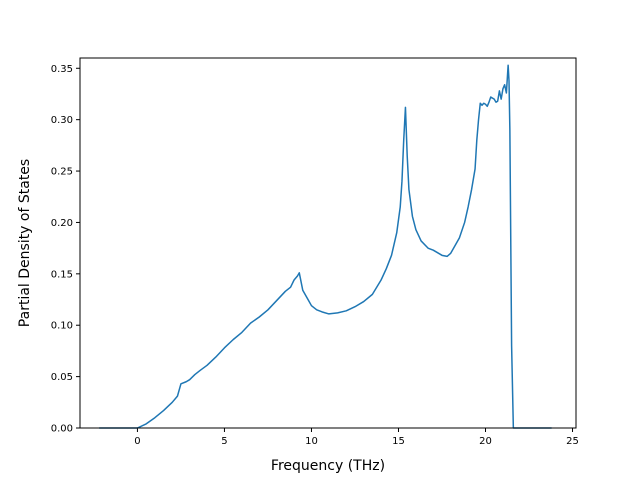 This screenshot has width=640, height=480. Describe the element at coordinates (65, 249) in the screenshot. I see `y-axis-ticks: 0.00 0.05 0.10 0.15 0.20 0.25 0.30 0.35` at that location.